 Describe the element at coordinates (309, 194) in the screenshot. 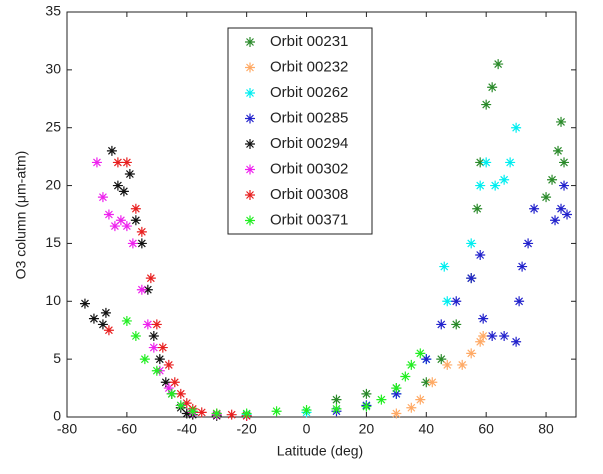

I see `legend-label: Orbit 00308` at that location.